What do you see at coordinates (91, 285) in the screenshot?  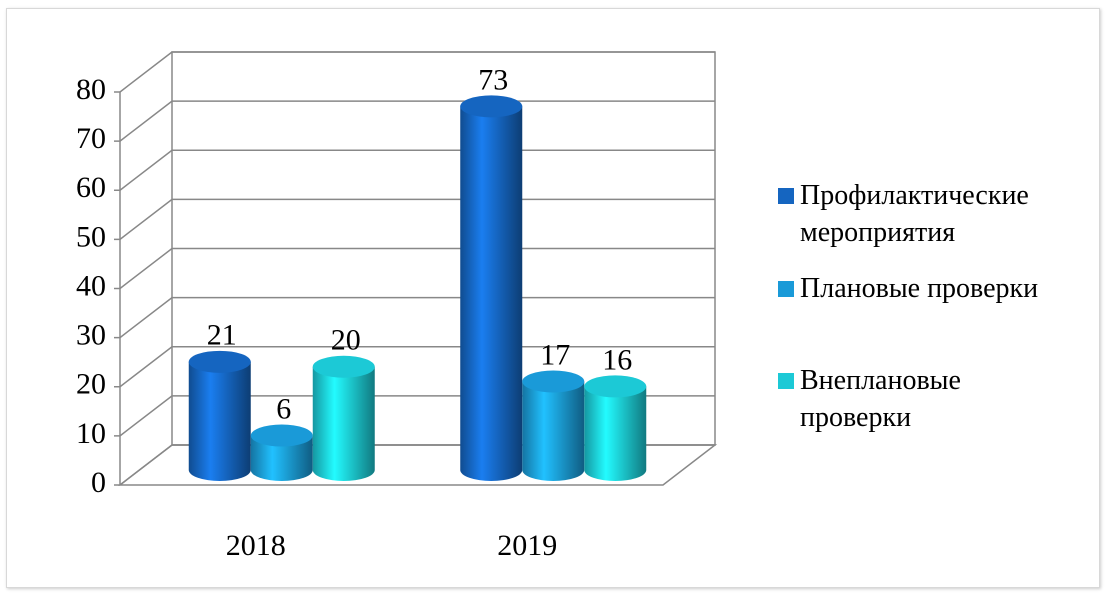 I see `y-tick-label: 40` at bounding box center [91, 285].